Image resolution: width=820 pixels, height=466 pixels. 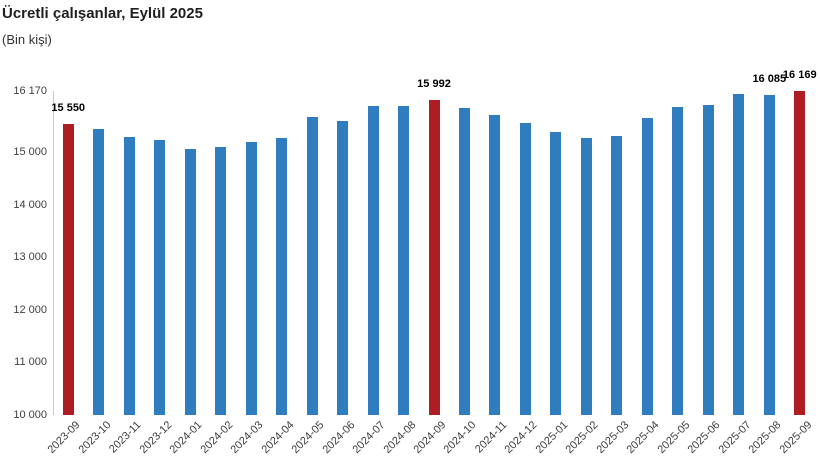 I want to click on y-axis-tick-label: 15 000, so click(x=30, y=152).